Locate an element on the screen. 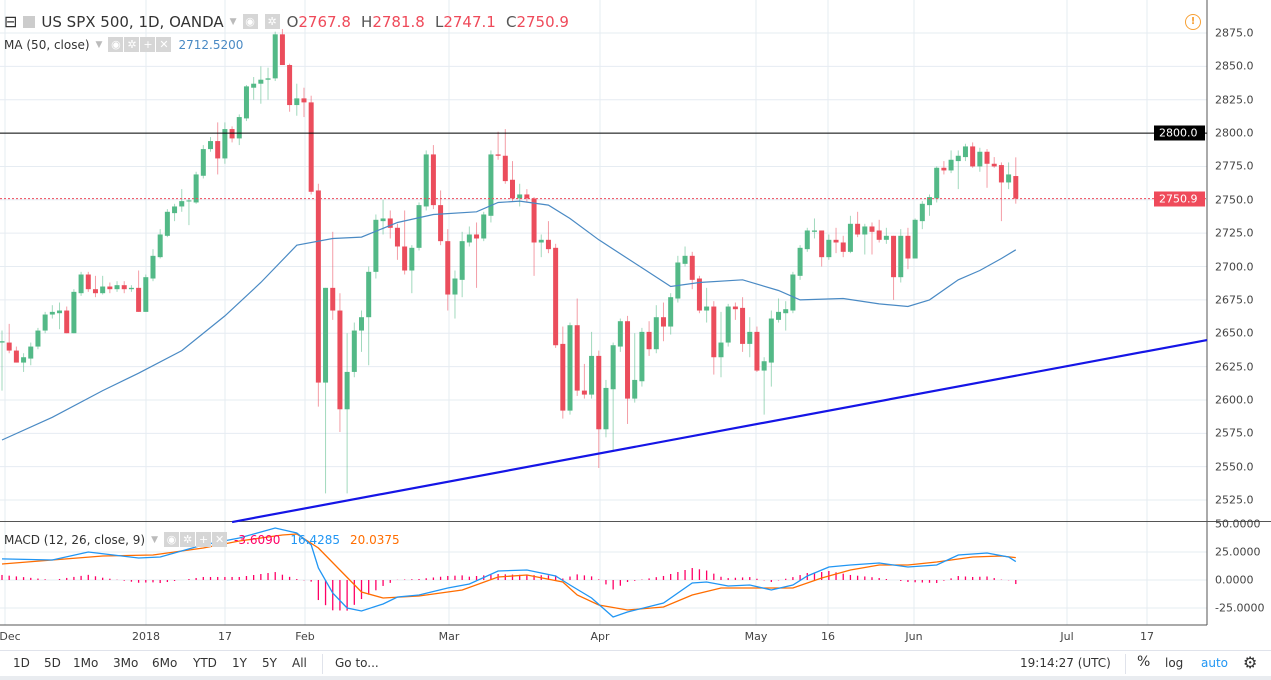 The height and width of the screenshot is (680, 1271). range-button-ytd: YTD is located at coordinates (205, 663).